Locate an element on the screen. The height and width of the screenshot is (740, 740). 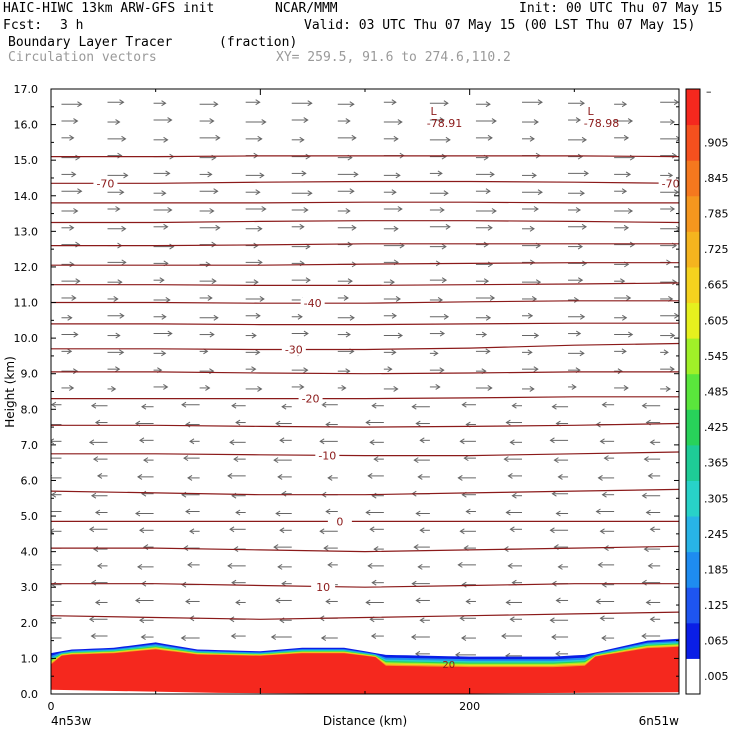
colorbar-top-mark: – is located at coordinates (709, 91).